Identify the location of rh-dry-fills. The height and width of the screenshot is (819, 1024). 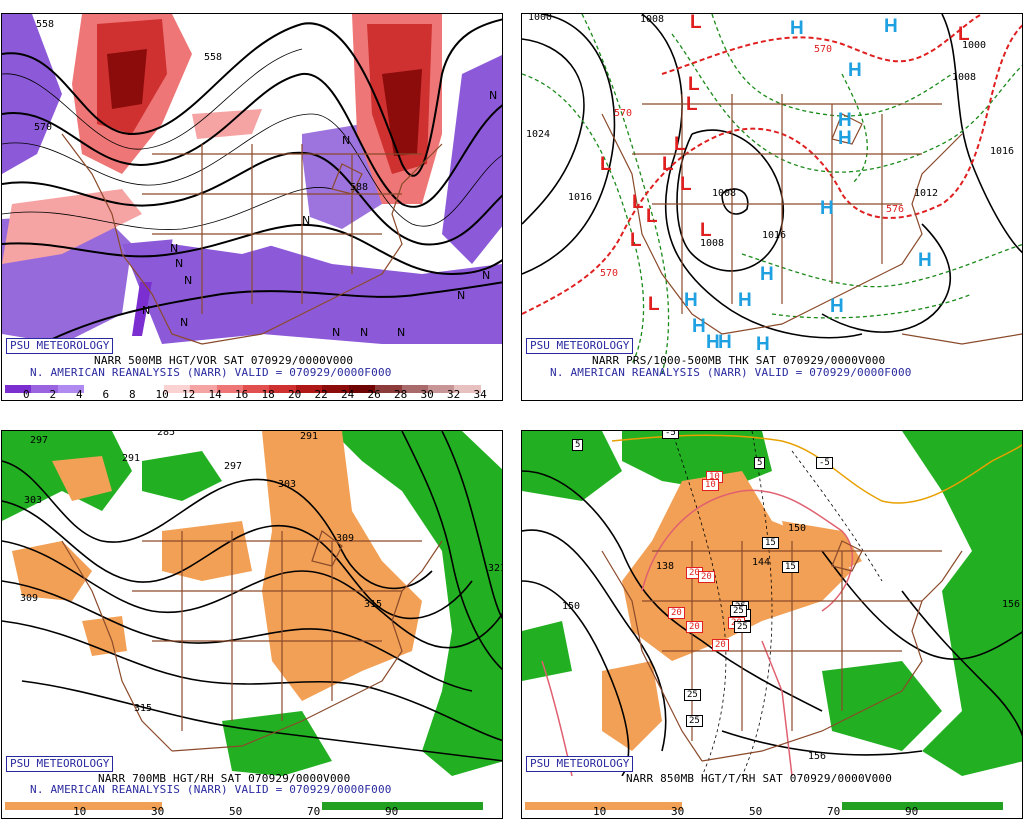
(217, 566).